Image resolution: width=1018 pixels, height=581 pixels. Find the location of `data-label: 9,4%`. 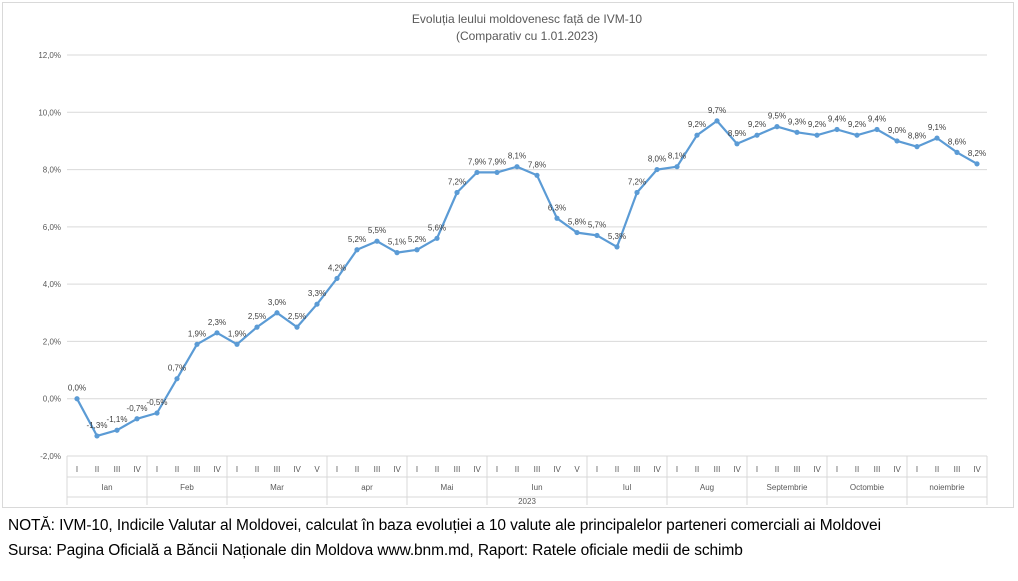

data-label: 9,4% is located at coordinates (837, 118).